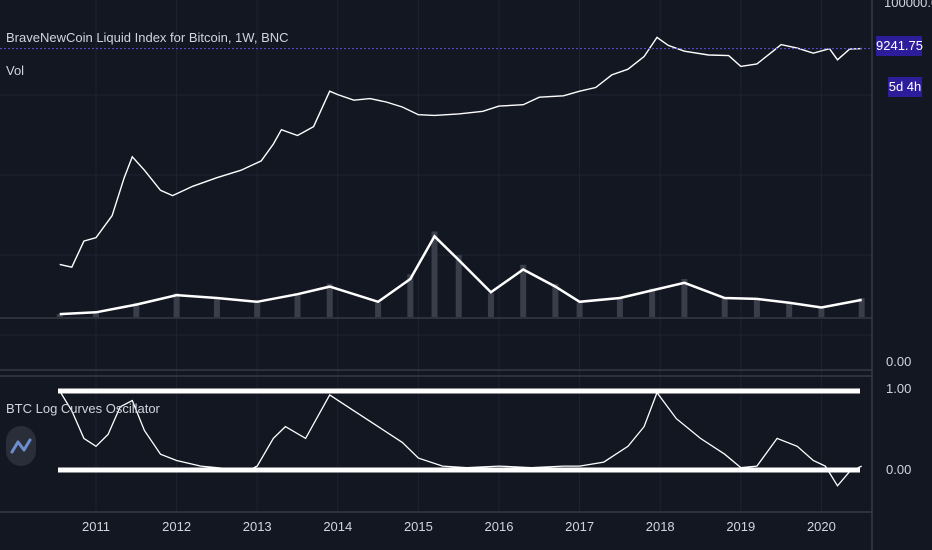  I want to click on volume-bars, so click(460, 274).